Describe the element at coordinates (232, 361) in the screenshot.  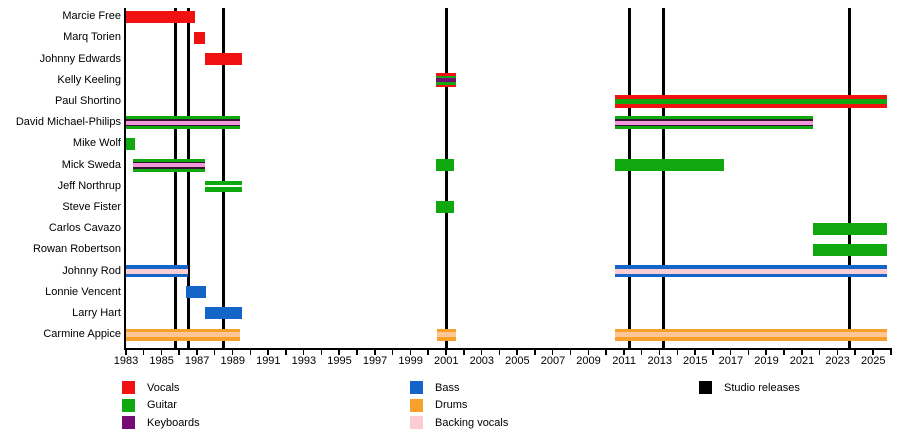
I see `x-tick-label: 1989` at that location.